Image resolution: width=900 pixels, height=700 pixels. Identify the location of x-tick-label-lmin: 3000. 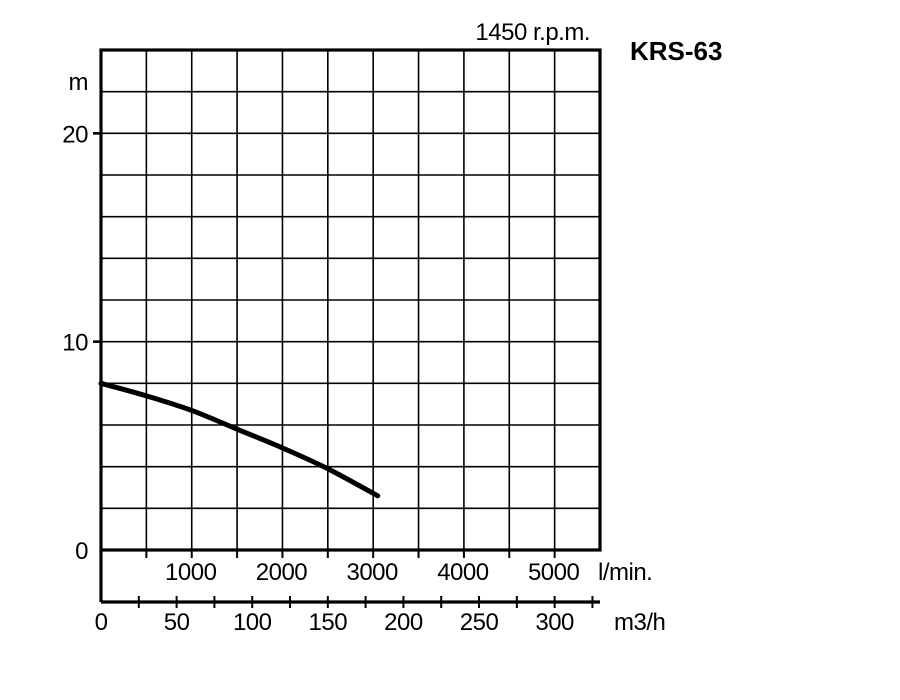
(372, 572).